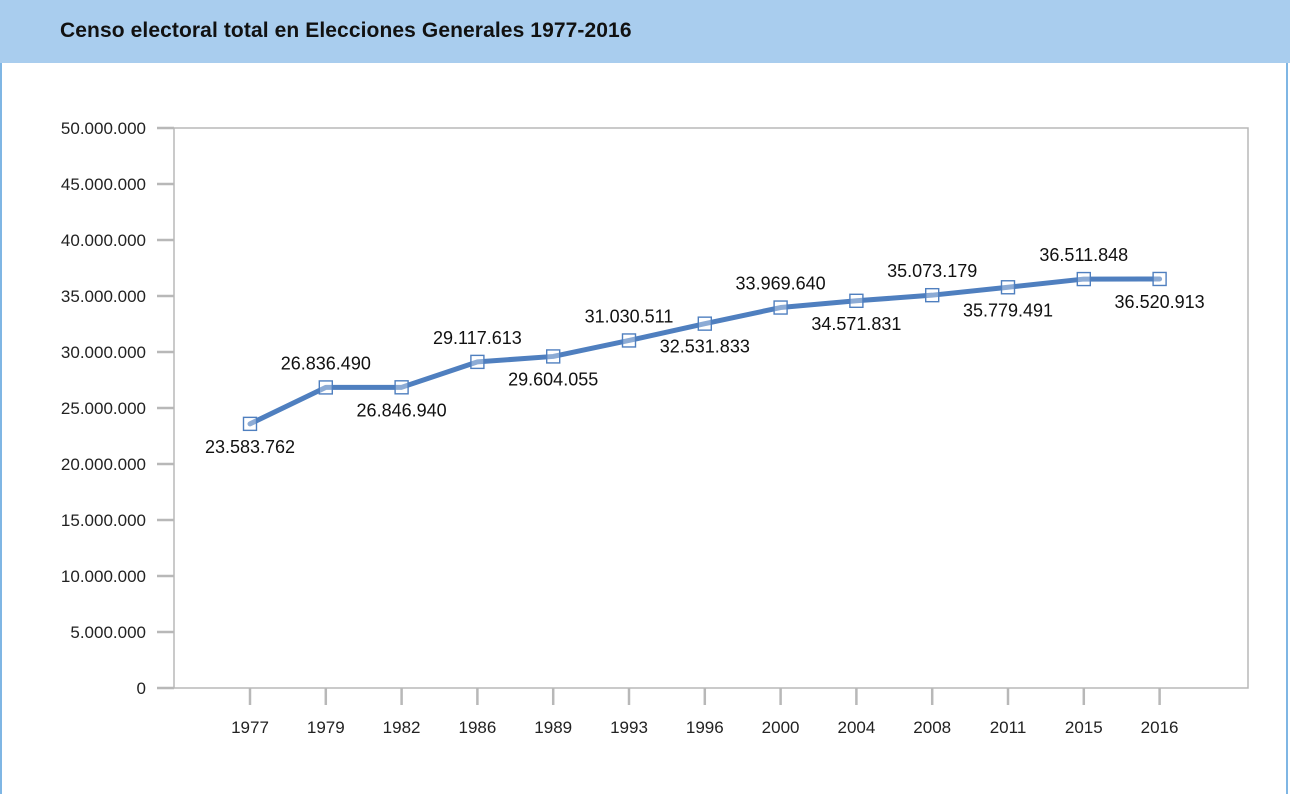 The width and height of the screenshot is (1290, 794). I want to click on y-tick-label: 30.000.000, so click(103, 352).